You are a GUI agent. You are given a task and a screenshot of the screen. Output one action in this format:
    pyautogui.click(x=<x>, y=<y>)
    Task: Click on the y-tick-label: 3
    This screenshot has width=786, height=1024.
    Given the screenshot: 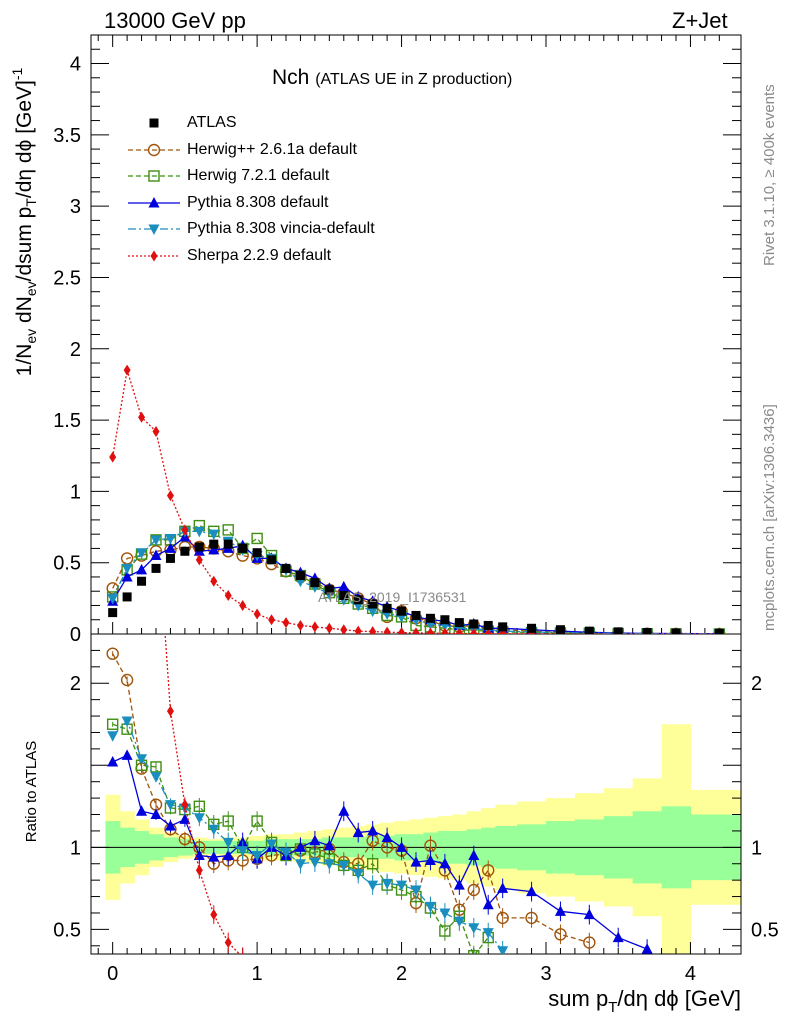 What is the action you would take?
    pyautogui.click(x=75, y=207)
    